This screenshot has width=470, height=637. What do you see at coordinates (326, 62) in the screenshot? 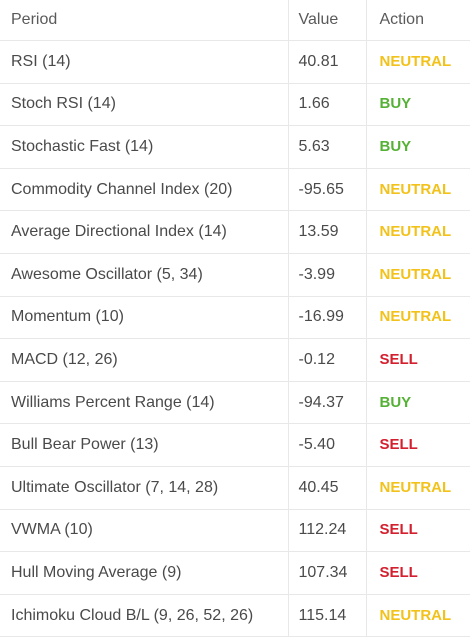
I see `indicator-value: 40.81` at bounding box center [326, 62].